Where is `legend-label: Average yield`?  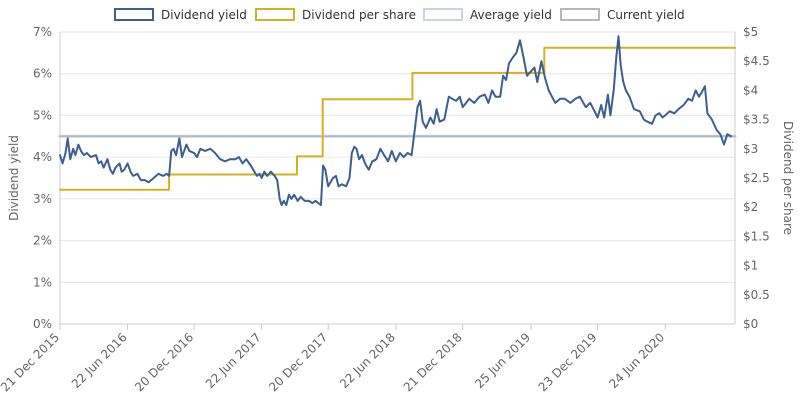 legend-label: Average yield is located at coordinates (511, 15).